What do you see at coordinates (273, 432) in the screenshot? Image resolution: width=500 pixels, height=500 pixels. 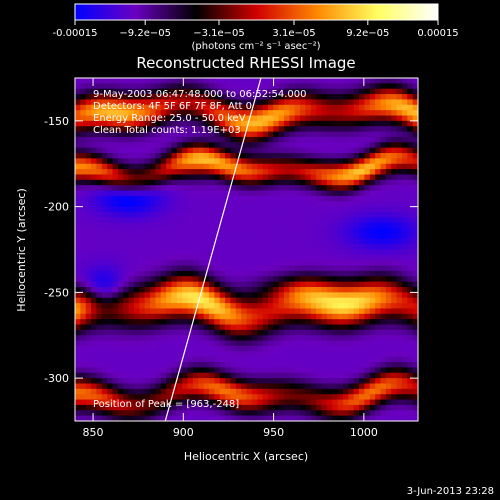 I see `x-tick-label: 950` at bounding box center [273, 432].